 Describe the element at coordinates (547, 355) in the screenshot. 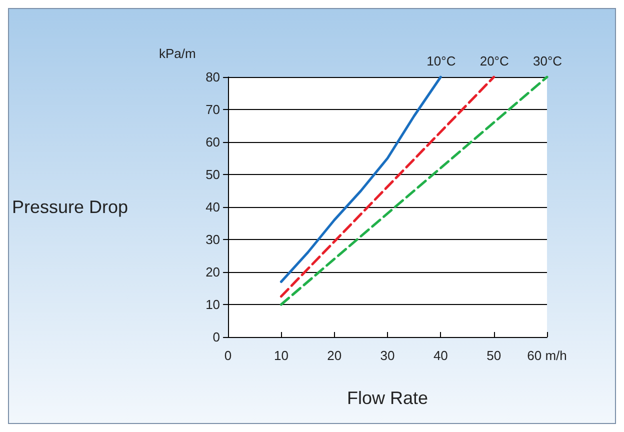

I see `x-tick-label: 60 m/h` at that location.